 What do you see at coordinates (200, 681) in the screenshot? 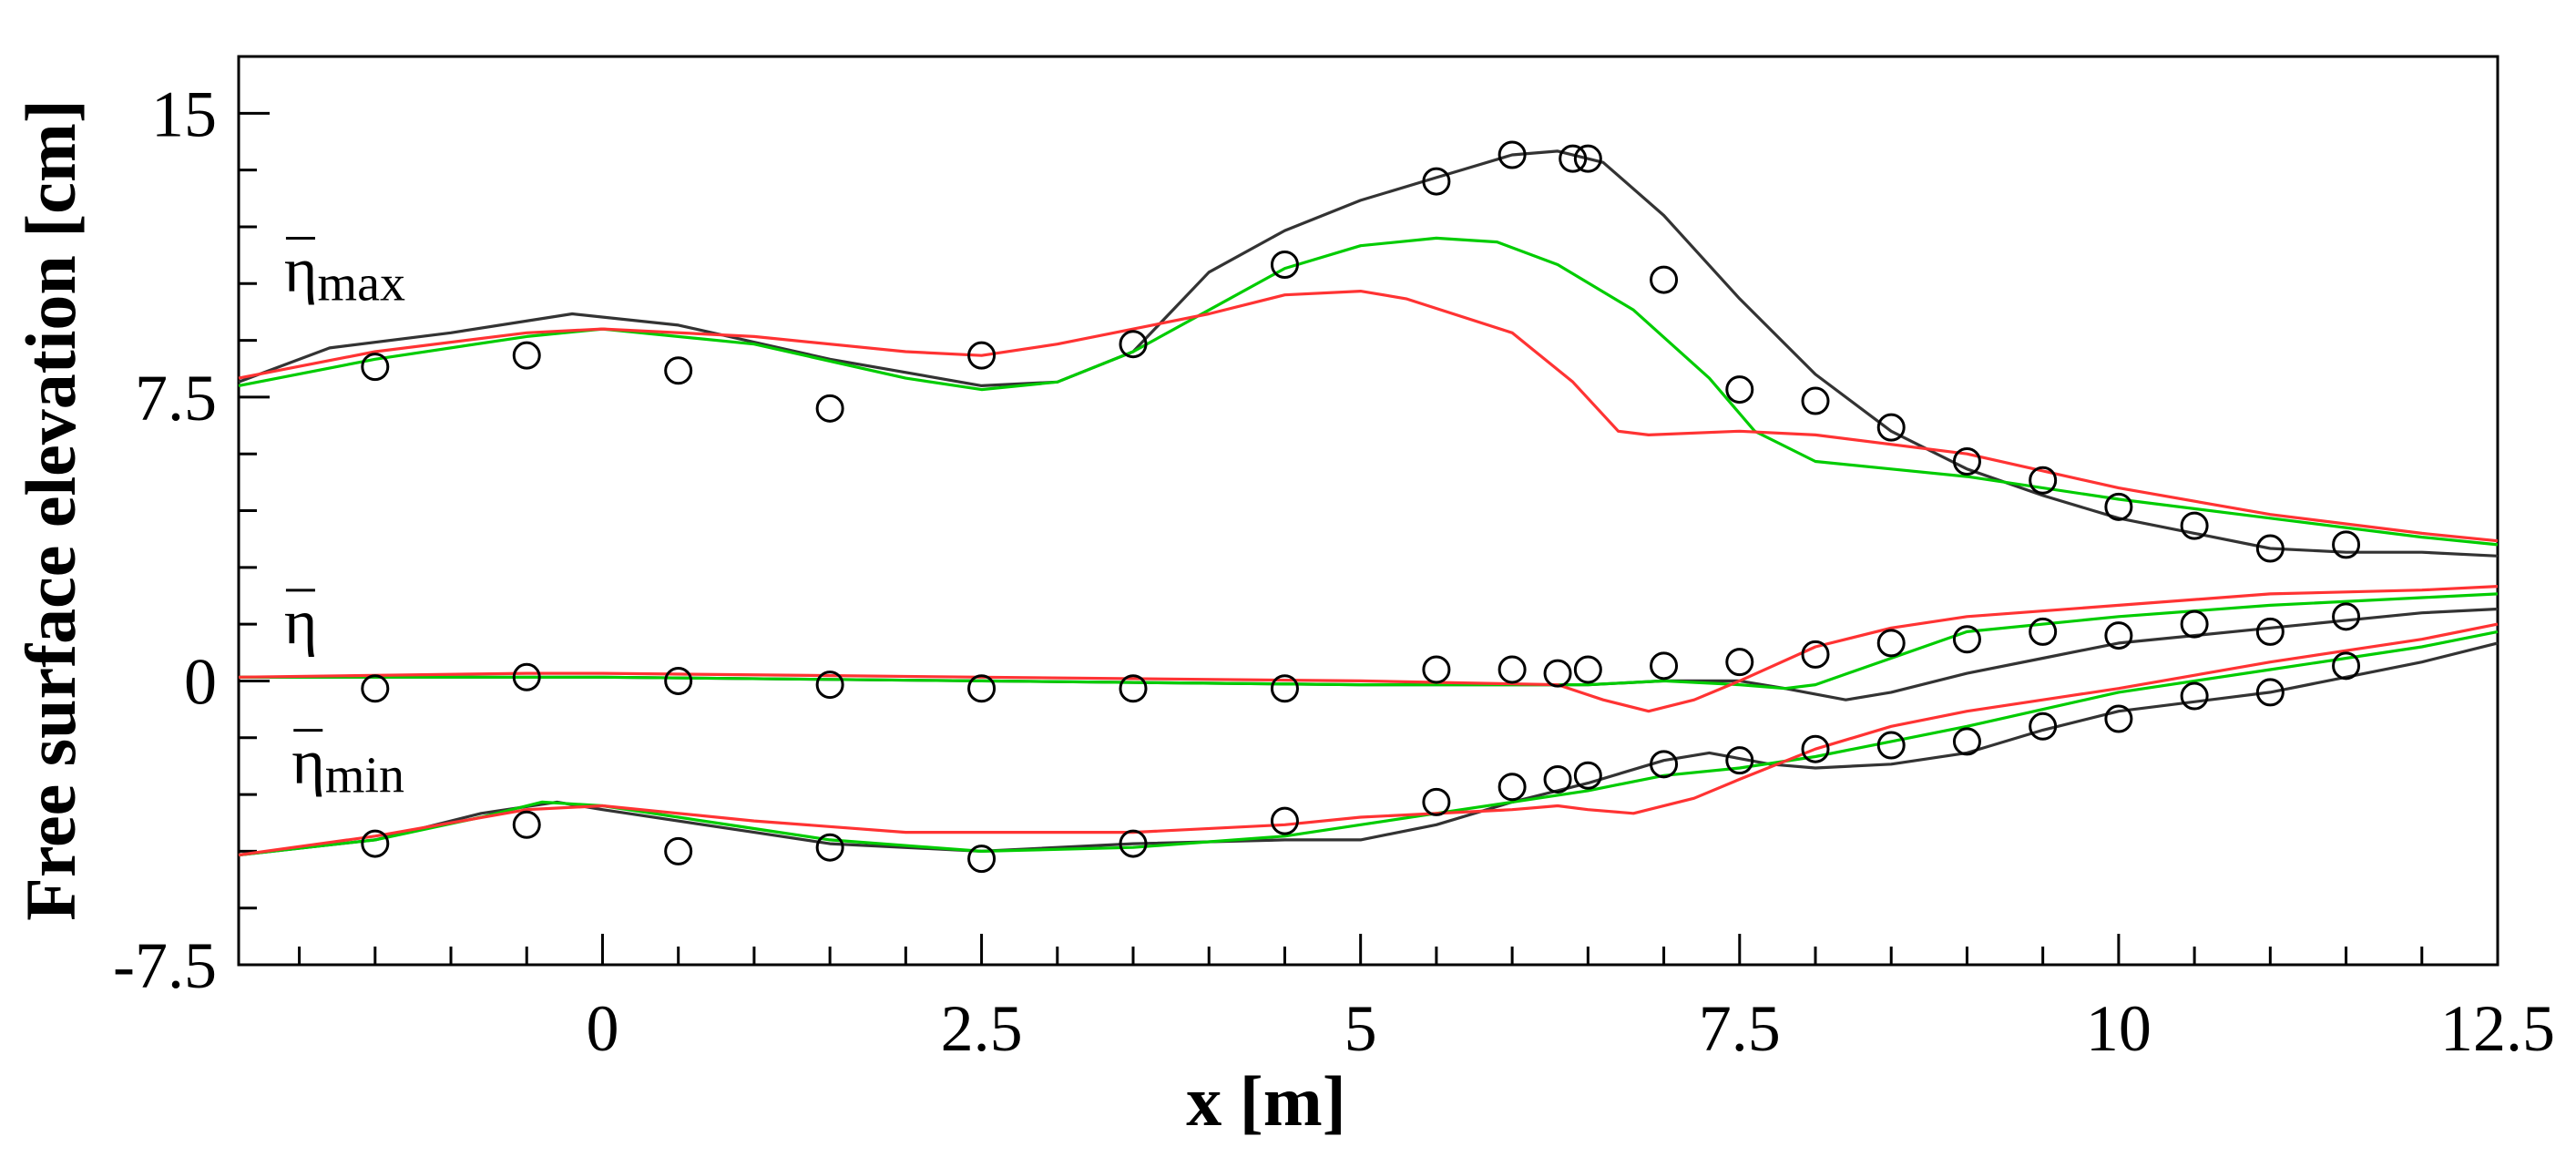
I see `y-tick-label: 0` at bounding box center [200, 681].